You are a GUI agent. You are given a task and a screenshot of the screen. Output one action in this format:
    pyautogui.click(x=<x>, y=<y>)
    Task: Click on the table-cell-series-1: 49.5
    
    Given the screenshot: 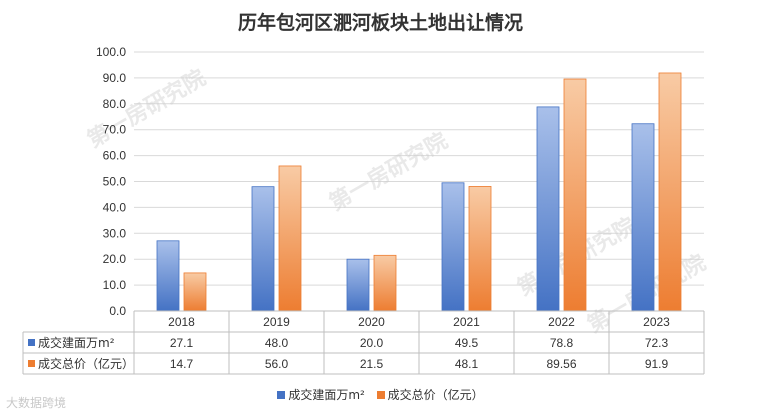 What is the action you would take?
    pyautogui.click(x=467, y=343)
    